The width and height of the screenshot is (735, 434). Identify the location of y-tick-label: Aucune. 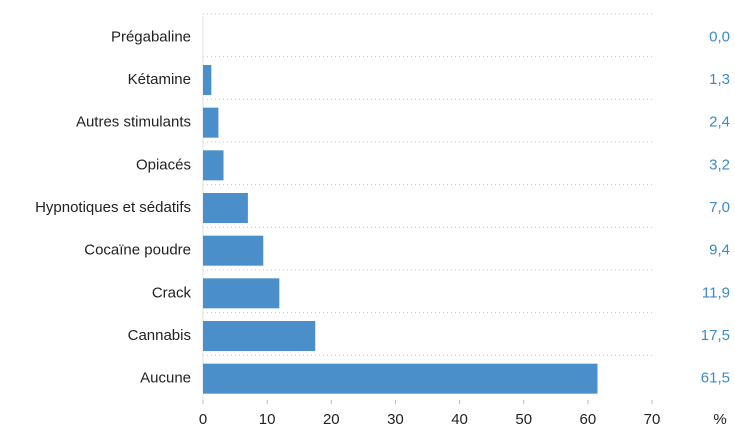
(165, 378).